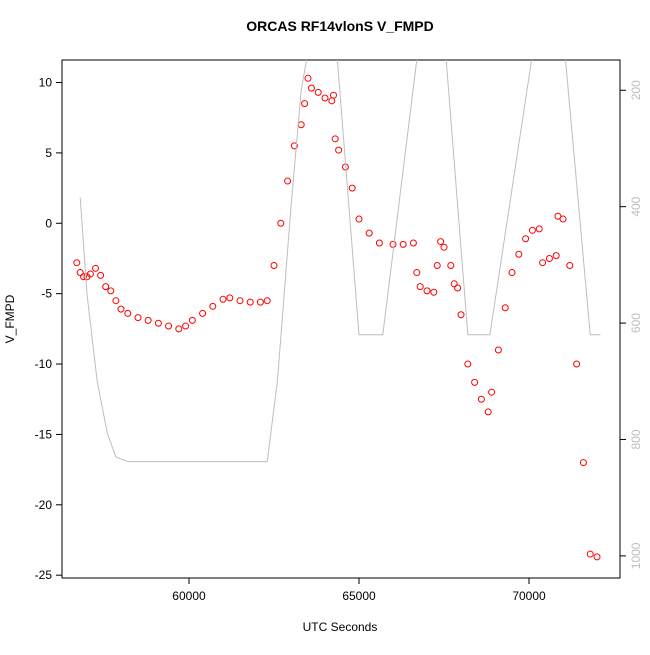 The image size is (650, 655). Describe the element at coordinates (339, 26) in the screenshot. I see `chart-title: ORCAS RF14vlonS V_FMPD` at that location.